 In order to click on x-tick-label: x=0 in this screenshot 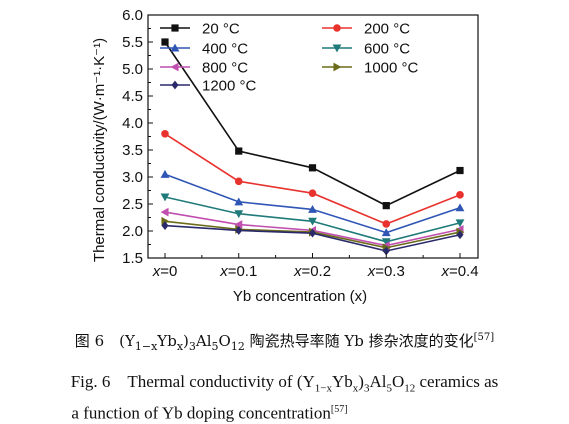, I will do `click(165, 271)`.